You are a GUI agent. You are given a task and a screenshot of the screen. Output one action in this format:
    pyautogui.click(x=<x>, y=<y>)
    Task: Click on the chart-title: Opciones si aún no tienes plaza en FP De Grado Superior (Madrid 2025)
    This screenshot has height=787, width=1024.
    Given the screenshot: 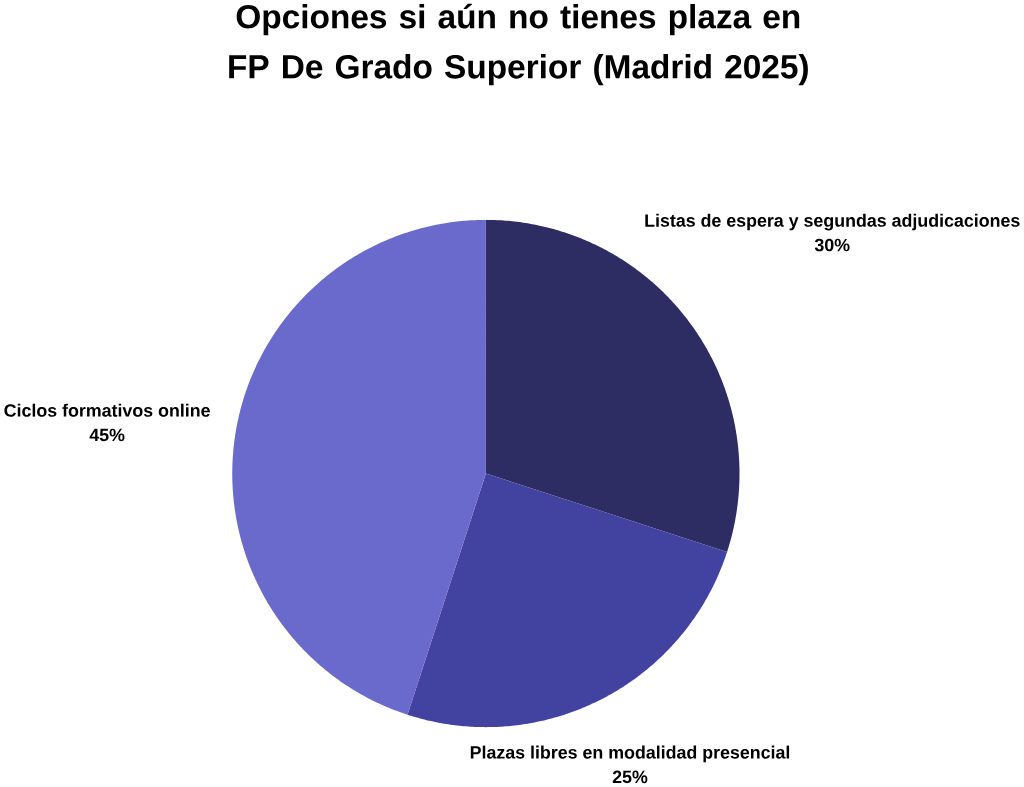 What is the action you would take?
    pyautogui.click(x=518, y=44)
    